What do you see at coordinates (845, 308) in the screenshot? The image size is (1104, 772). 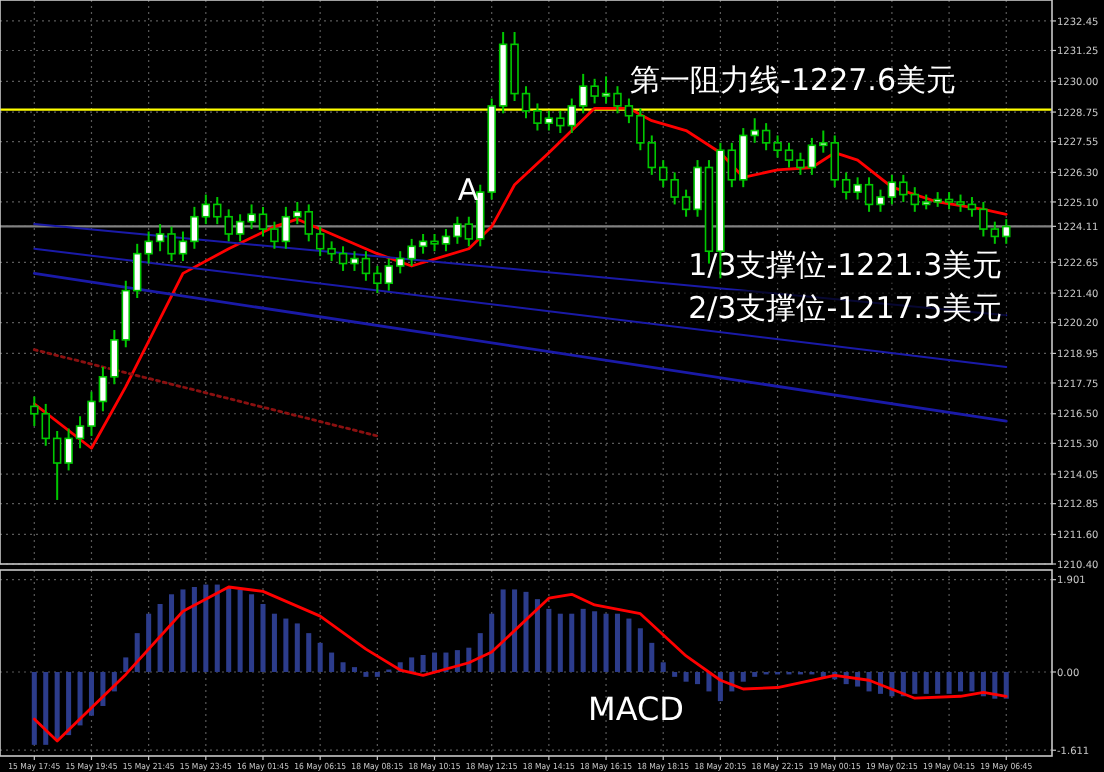 I see `series-label: 2/3支撑位-1217.5美元` at bounding box center [845, 308].